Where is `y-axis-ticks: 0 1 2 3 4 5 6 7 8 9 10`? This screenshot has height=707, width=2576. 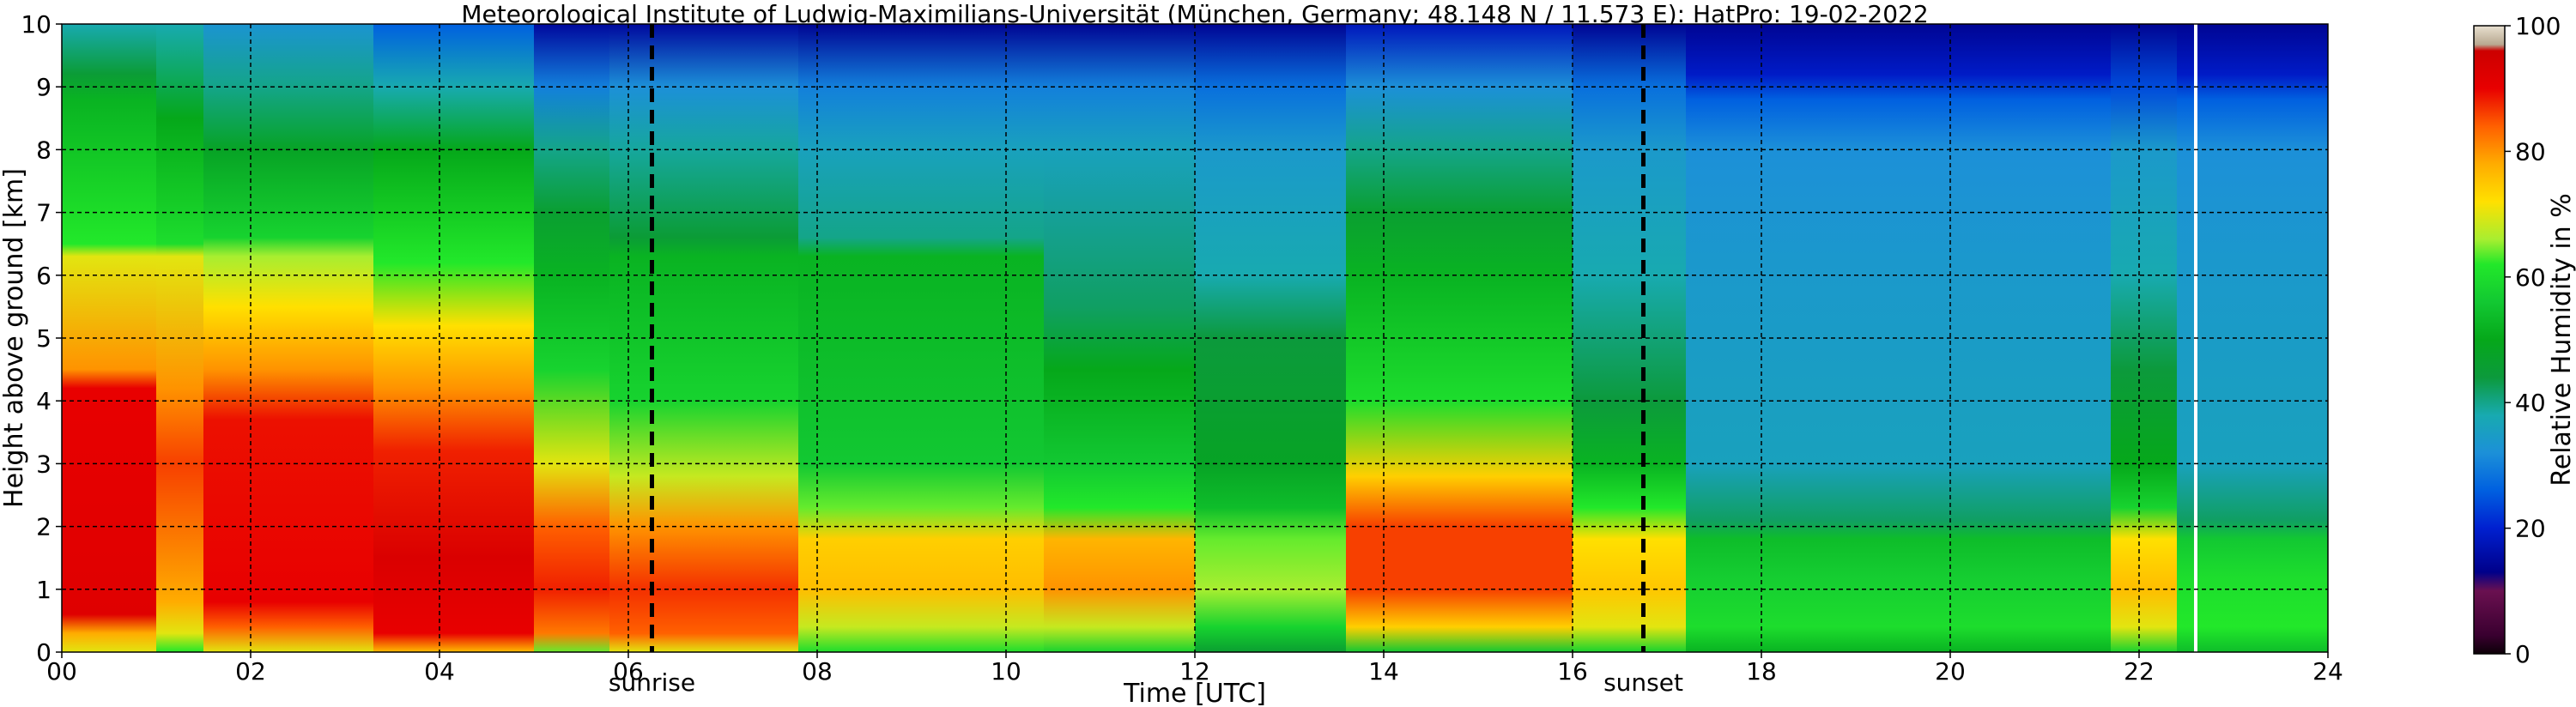 y-axis-ticks: 0 1 2 3 4 5 6 7 8 9 10 is located at coordinates (41, 338).